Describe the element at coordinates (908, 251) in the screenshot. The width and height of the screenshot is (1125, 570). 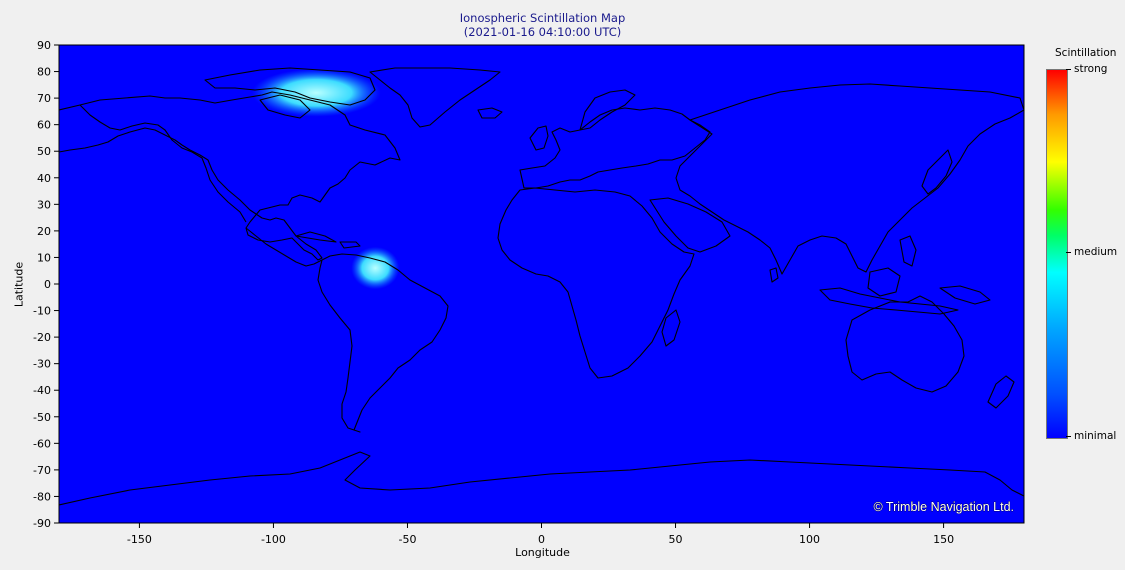
I see `coast-philippines` at that location.